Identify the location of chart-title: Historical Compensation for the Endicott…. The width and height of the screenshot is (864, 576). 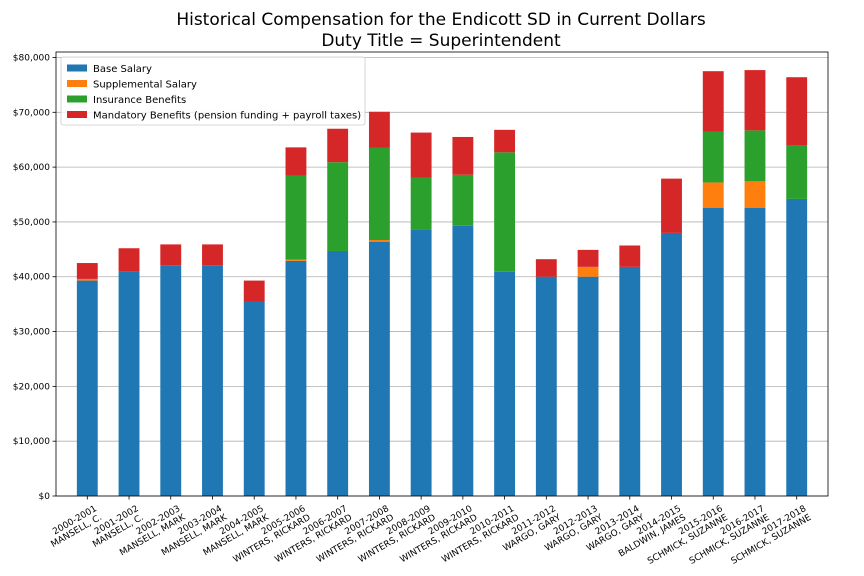
(441, 20).